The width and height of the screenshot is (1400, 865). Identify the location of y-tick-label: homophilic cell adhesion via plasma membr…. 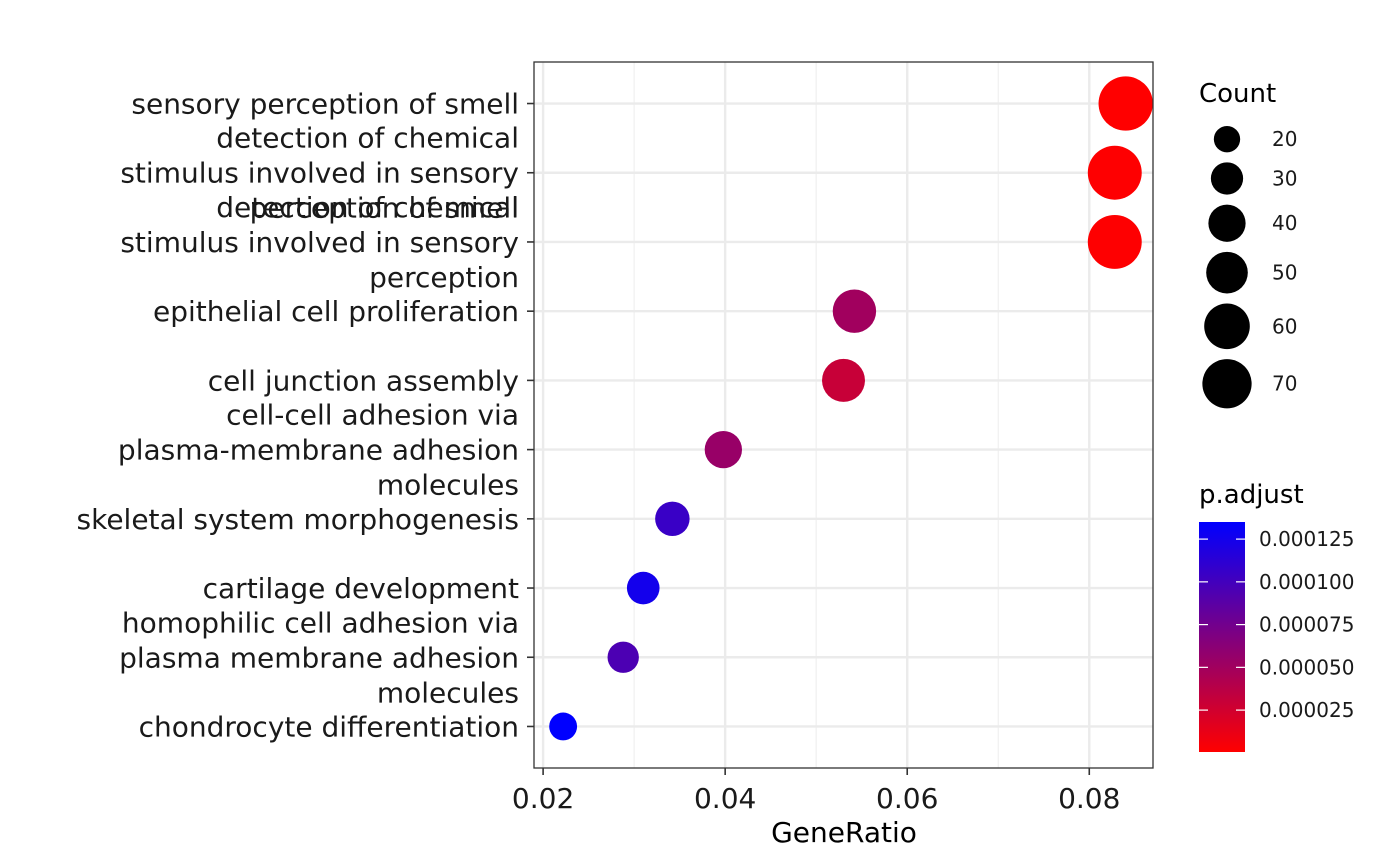
(319, 657).